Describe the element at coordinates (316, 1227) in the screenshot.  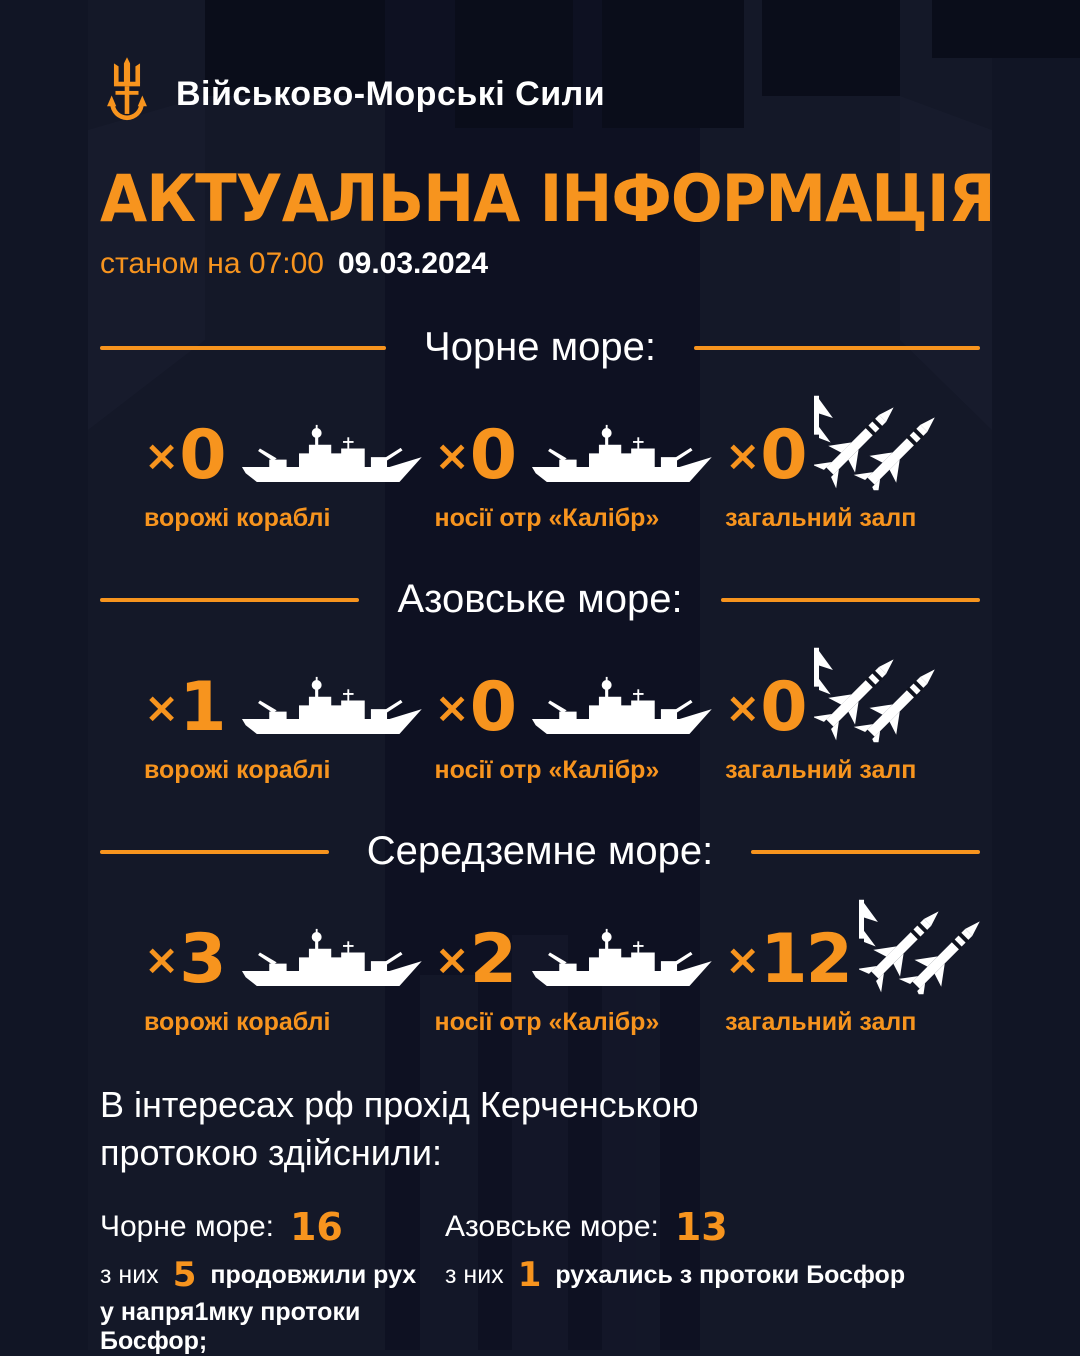
I see `passages-total: 16` at that location.